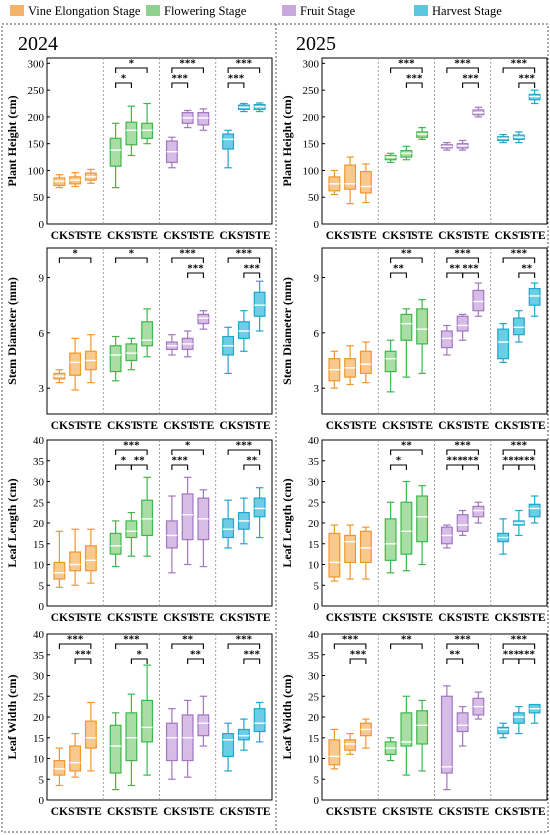  I want to click on legend-label: Fruit Stage, so click(328, 11).